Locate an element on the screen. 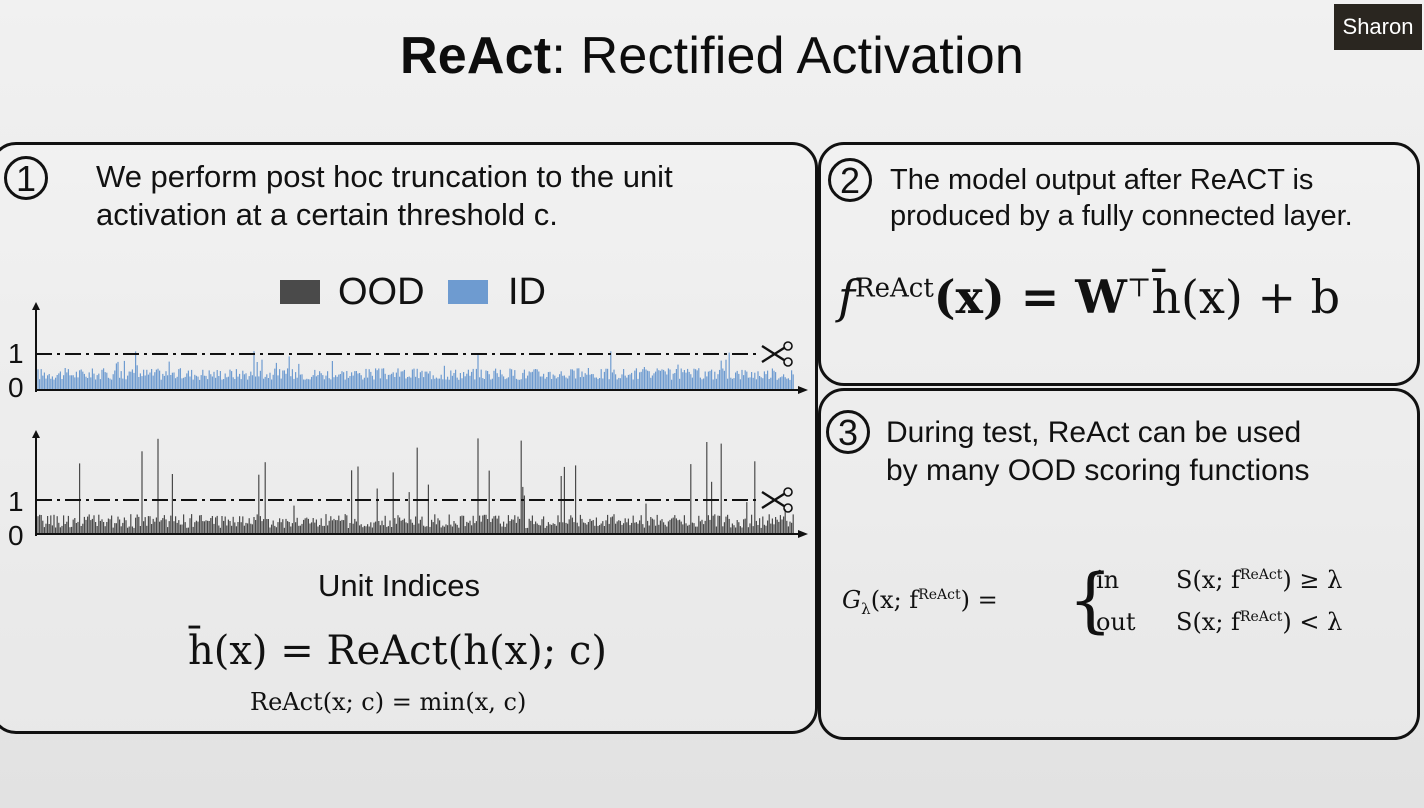 The width and height of the screenshot is (1424, 808). top-chart-y-one: 1 is located at coordinates (16, 353).